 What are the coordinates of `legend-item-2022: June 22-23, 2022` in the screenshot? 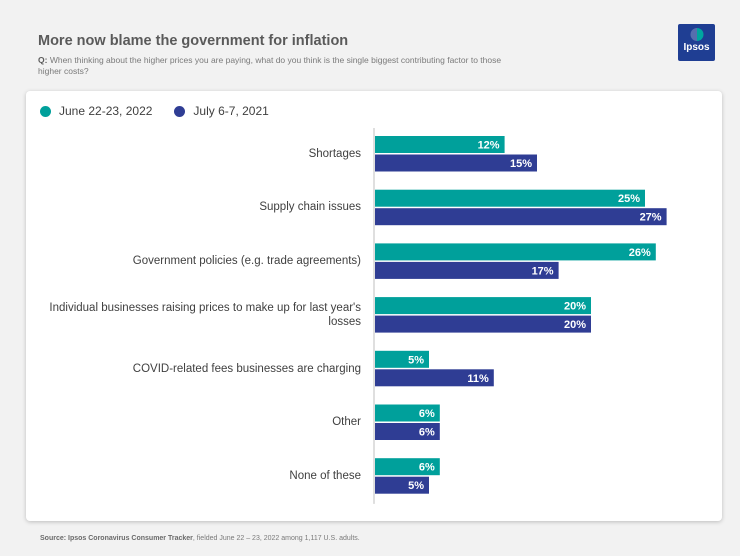 It's located at (96, 111).